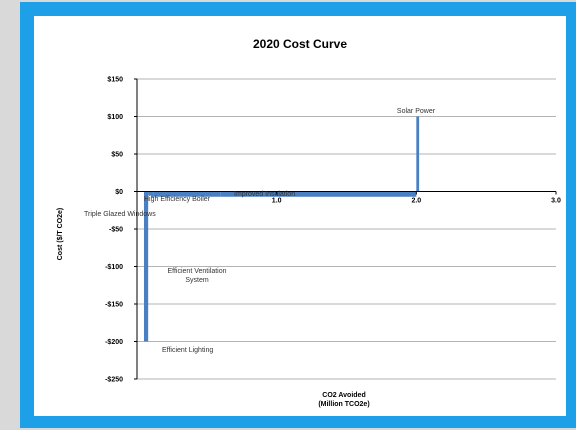 Image resolution: width=576 pixels, height=430 pixels. I want to click on x-tick-label-0: 1.0, so click(277, 201).